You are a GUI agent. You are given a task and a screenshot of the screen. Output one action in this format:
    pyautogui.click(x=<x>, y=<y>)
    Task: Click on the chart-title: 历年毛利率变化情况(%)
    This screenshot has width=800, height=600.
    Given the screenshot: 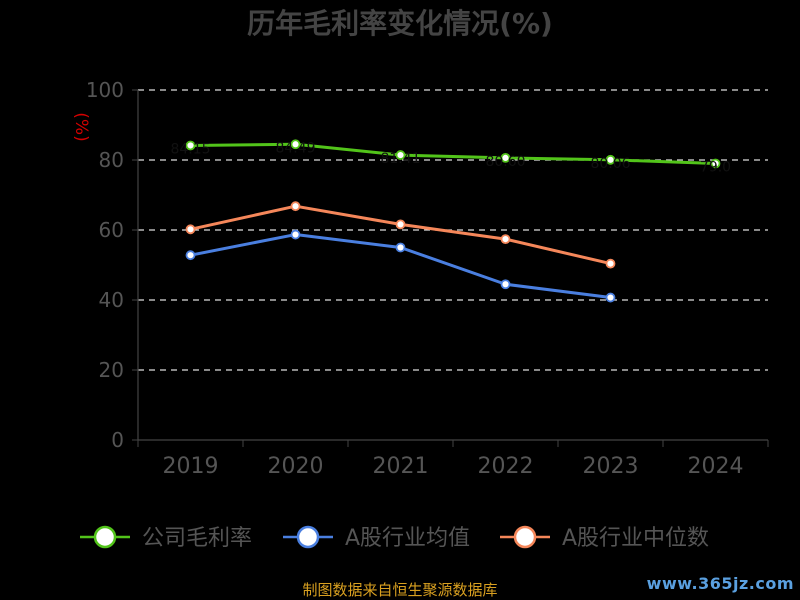 What is the action you would take?
    pyautogui.click(x=400, y=23)
    